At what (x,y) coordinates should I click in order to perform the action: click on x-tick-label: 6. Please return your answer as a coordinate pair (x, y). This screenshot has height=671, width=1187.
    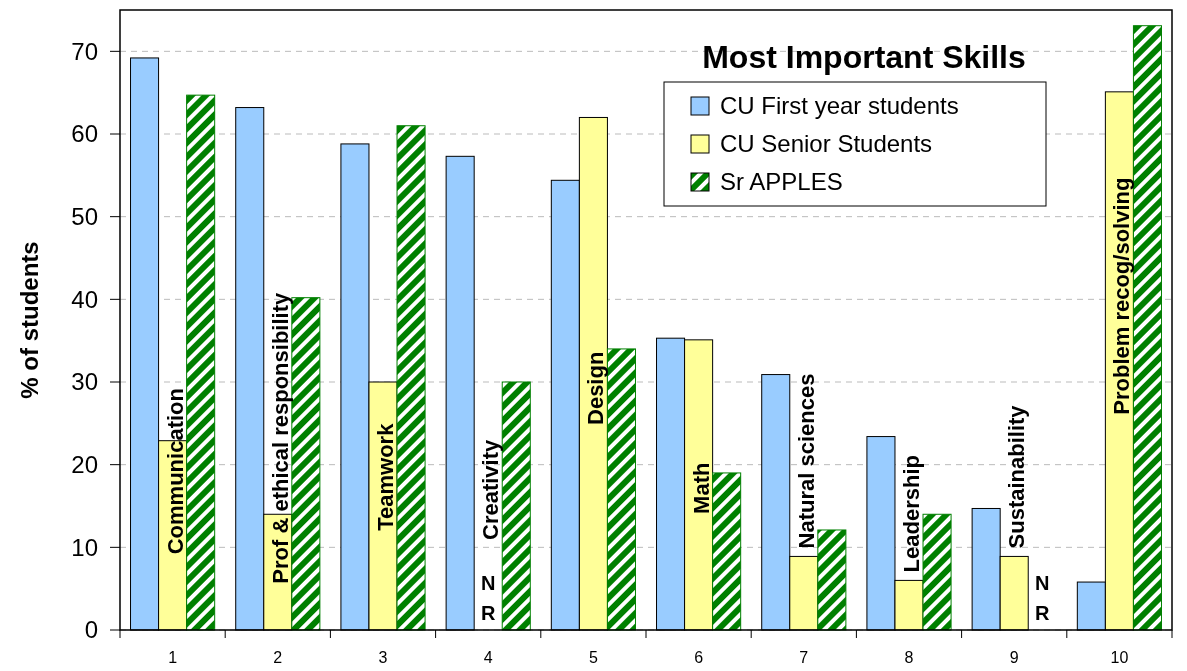
    Looking at the image, I should click on (699, 657).